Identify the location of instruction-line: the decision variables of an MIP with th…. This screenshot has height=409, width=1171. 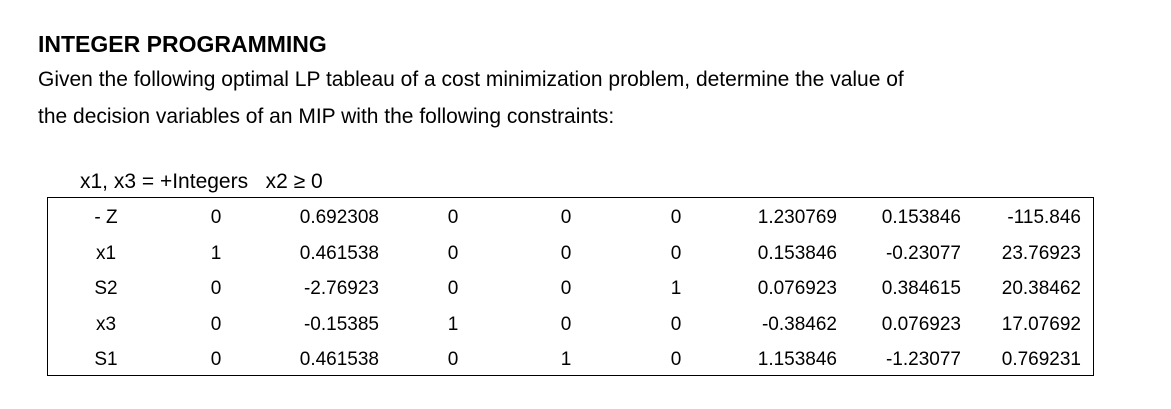
(326, 116).